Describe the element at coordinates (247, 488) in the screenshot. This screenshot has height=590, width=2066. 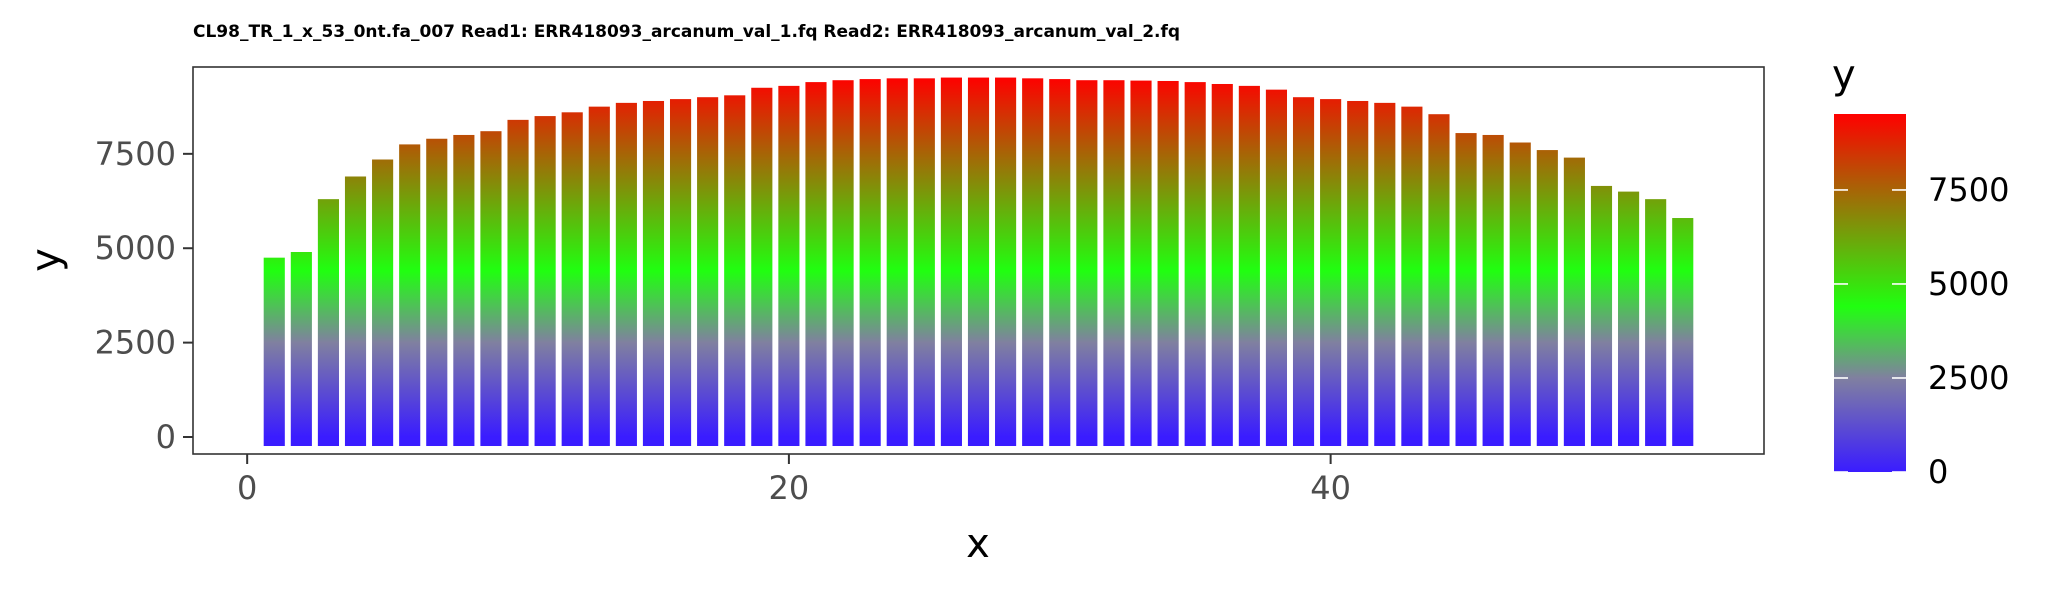
I see `x-tick-label: 0` at that location.